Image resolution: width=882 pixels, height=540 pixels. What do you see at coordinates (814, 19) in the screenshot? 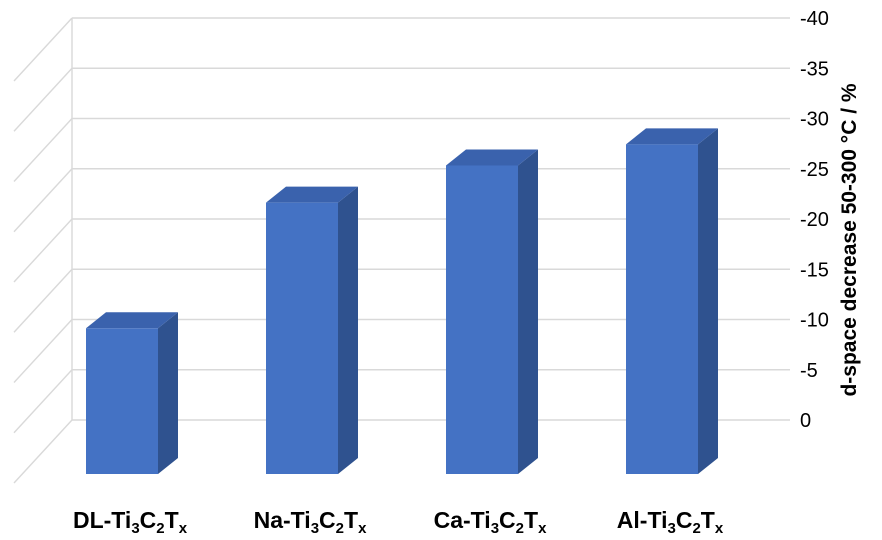
I see `y-tick-label: -40` at bounding box center [814, 19].